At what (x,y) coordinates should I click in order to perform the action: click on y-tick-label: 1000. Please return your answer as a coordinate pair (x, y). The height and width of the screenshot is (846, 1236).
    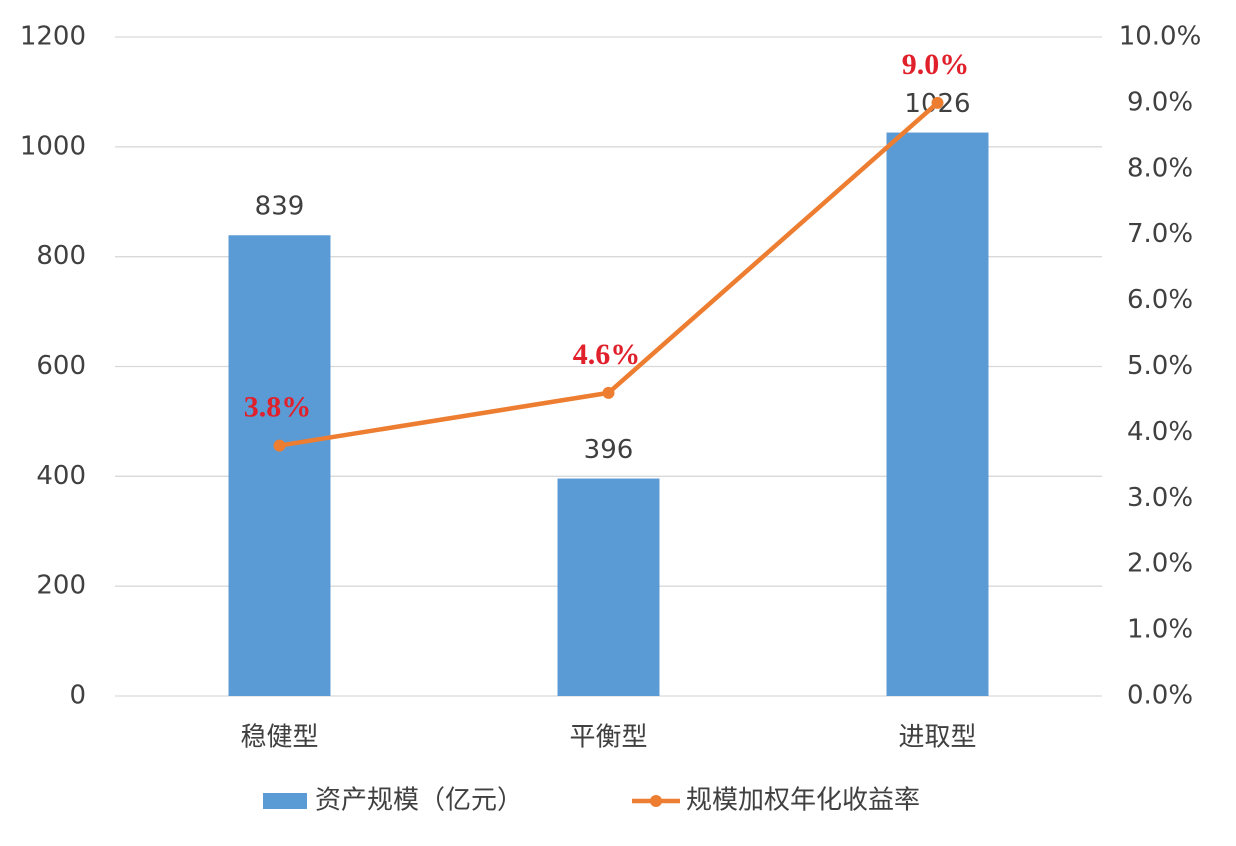
    Looking at the image, I should click on (53, 146).